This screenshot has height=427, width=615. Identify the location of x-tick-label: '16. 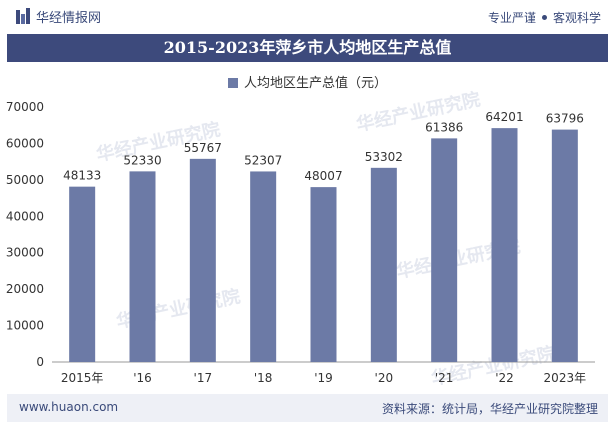
(142, 378).